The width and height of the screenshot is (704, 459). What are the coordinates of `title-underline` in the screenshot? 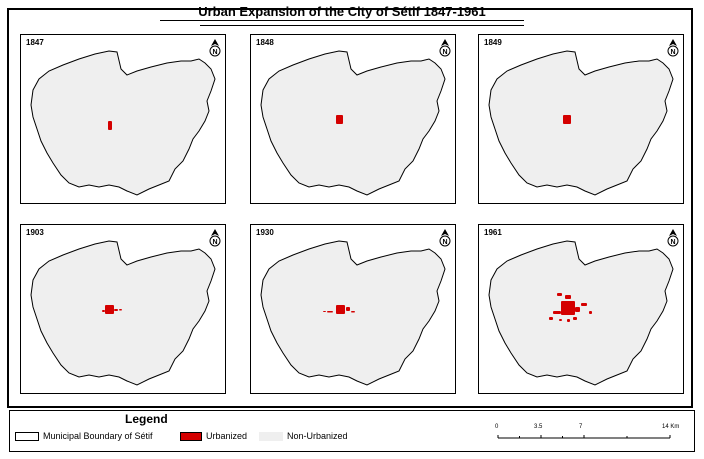 It's located at (342, 20).